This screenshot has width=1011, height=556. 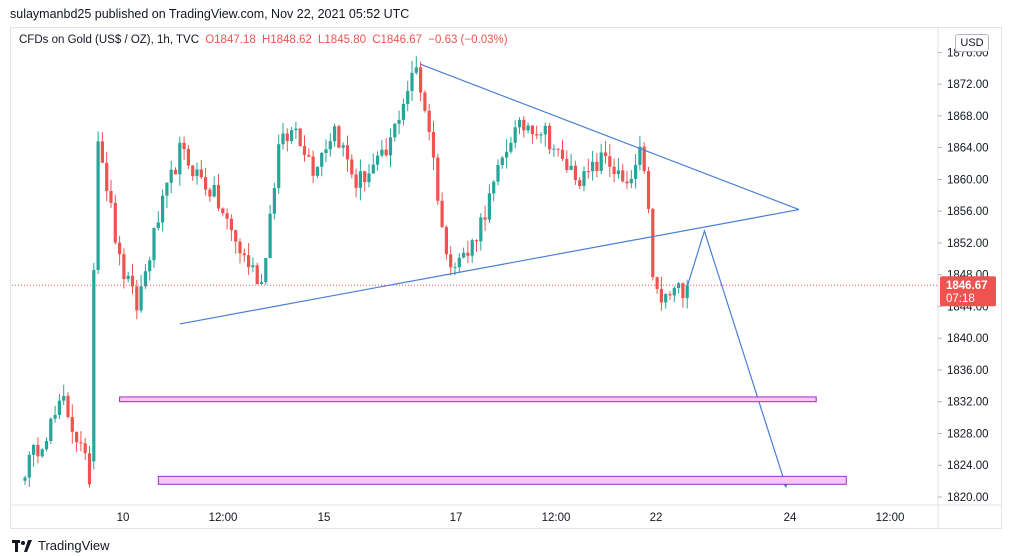 I want to click on time-tick-label: 15, so click(x=324, y=518).